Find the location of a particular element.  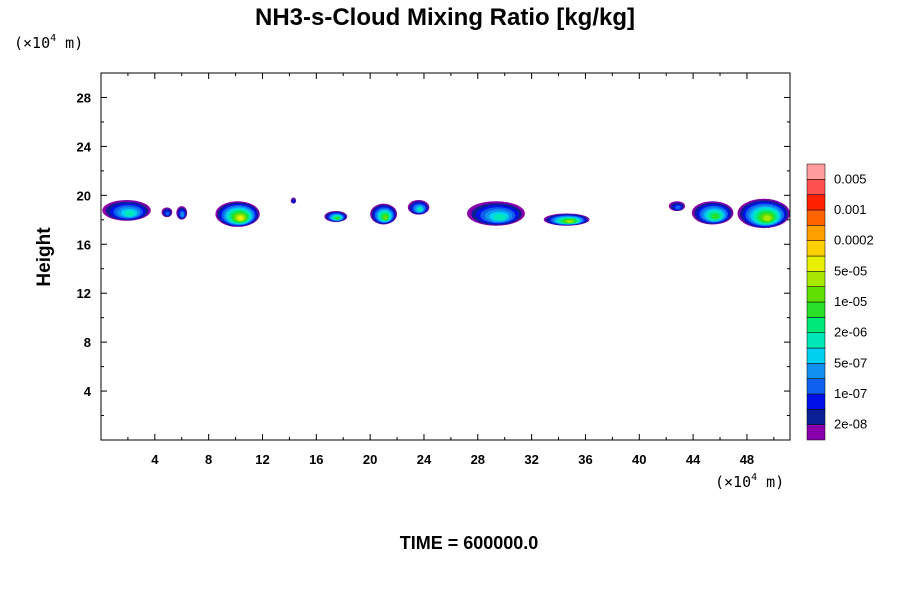

colorbar-label: 2e-08 is located at coordinates (850, 424).